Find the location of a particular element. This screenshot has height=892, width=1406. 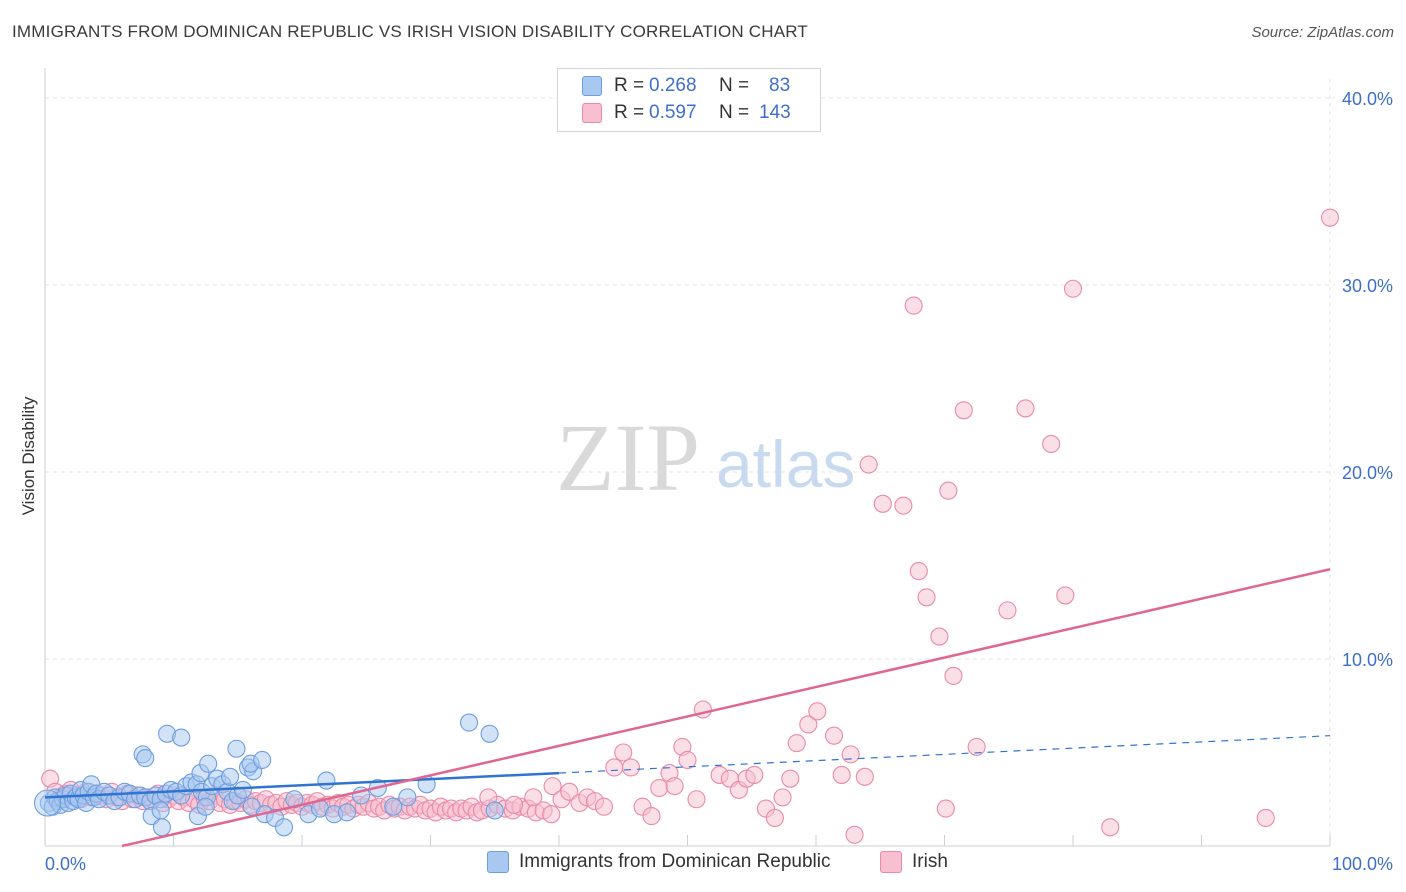

legend-swatch-irish is located at coordinates (592, 113).